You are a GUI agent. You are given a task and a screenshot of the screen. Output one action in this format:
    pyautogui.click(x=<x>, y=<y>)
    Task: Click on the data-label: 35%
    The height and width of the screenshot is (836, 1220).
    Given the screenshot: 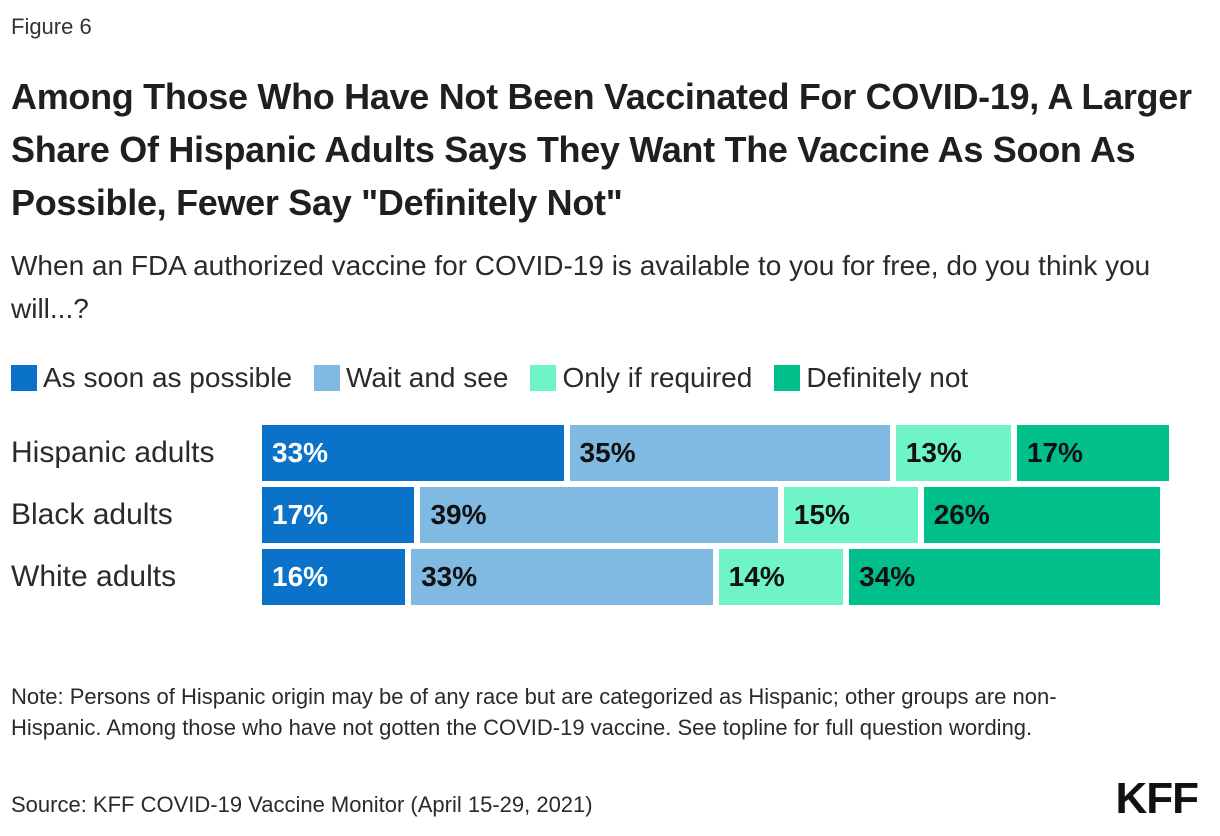 What is the action you would take?
    pyautogui.click(x=607, y=452)
    